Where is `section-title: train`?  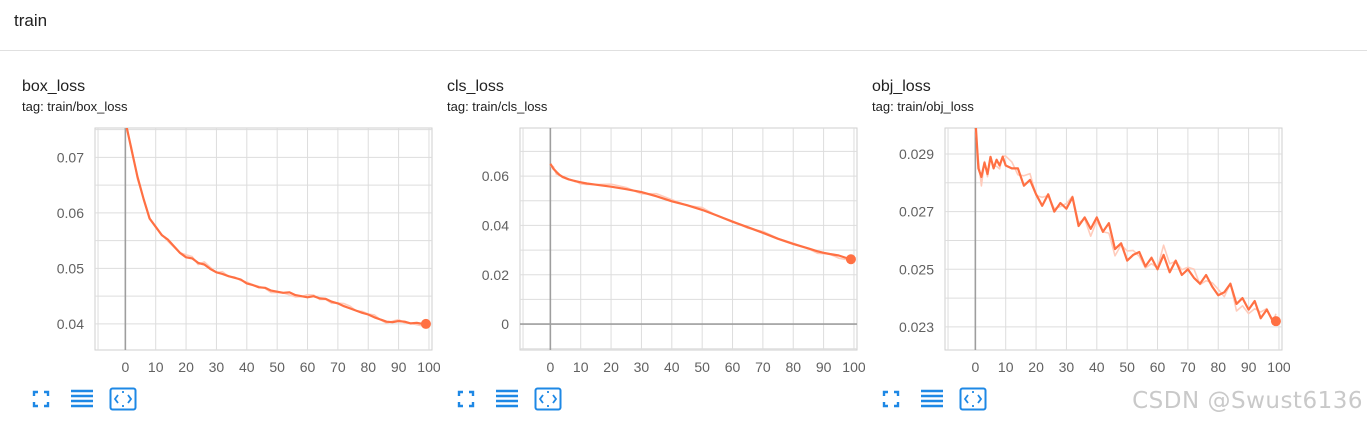
section-title: train is located at coordinates (31, 20).